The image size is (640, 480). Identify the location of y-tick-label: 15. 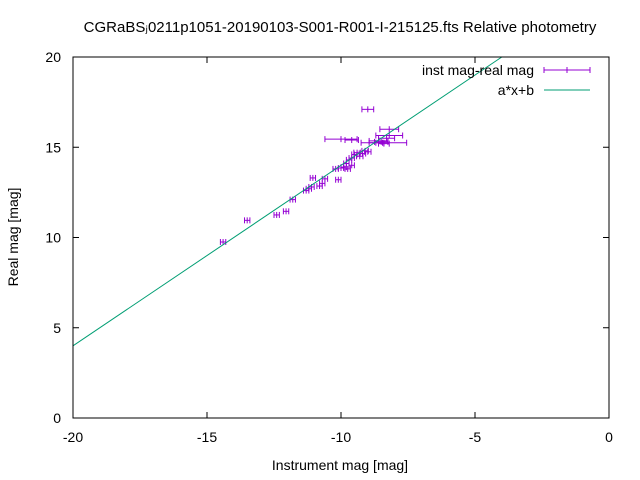
(53, 147).